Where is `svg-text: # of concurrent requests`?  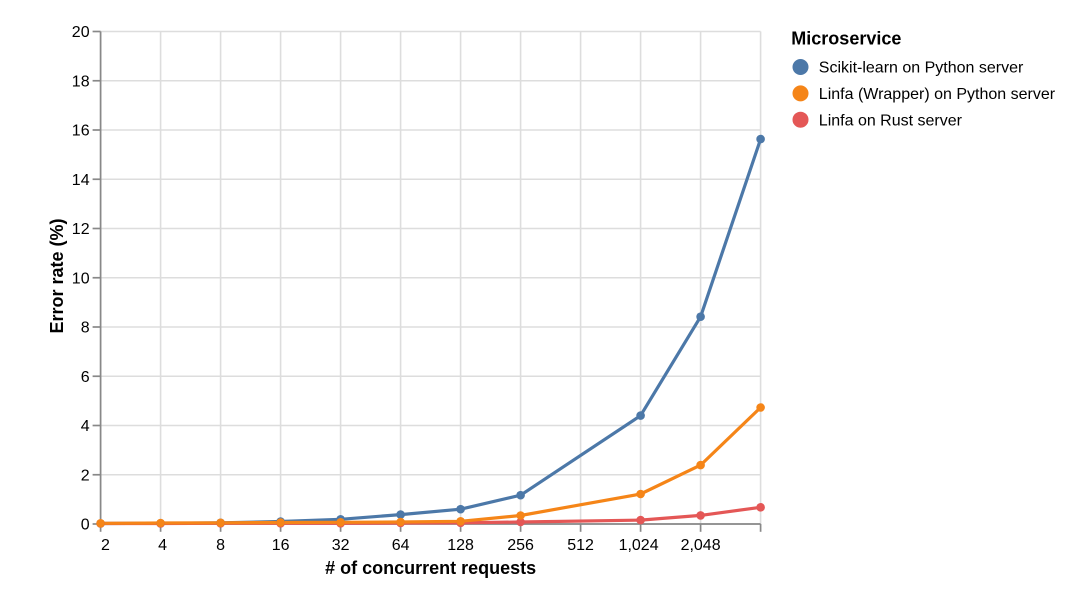 svg-text: # of concurrent requests is located at coordinates (430, 568).